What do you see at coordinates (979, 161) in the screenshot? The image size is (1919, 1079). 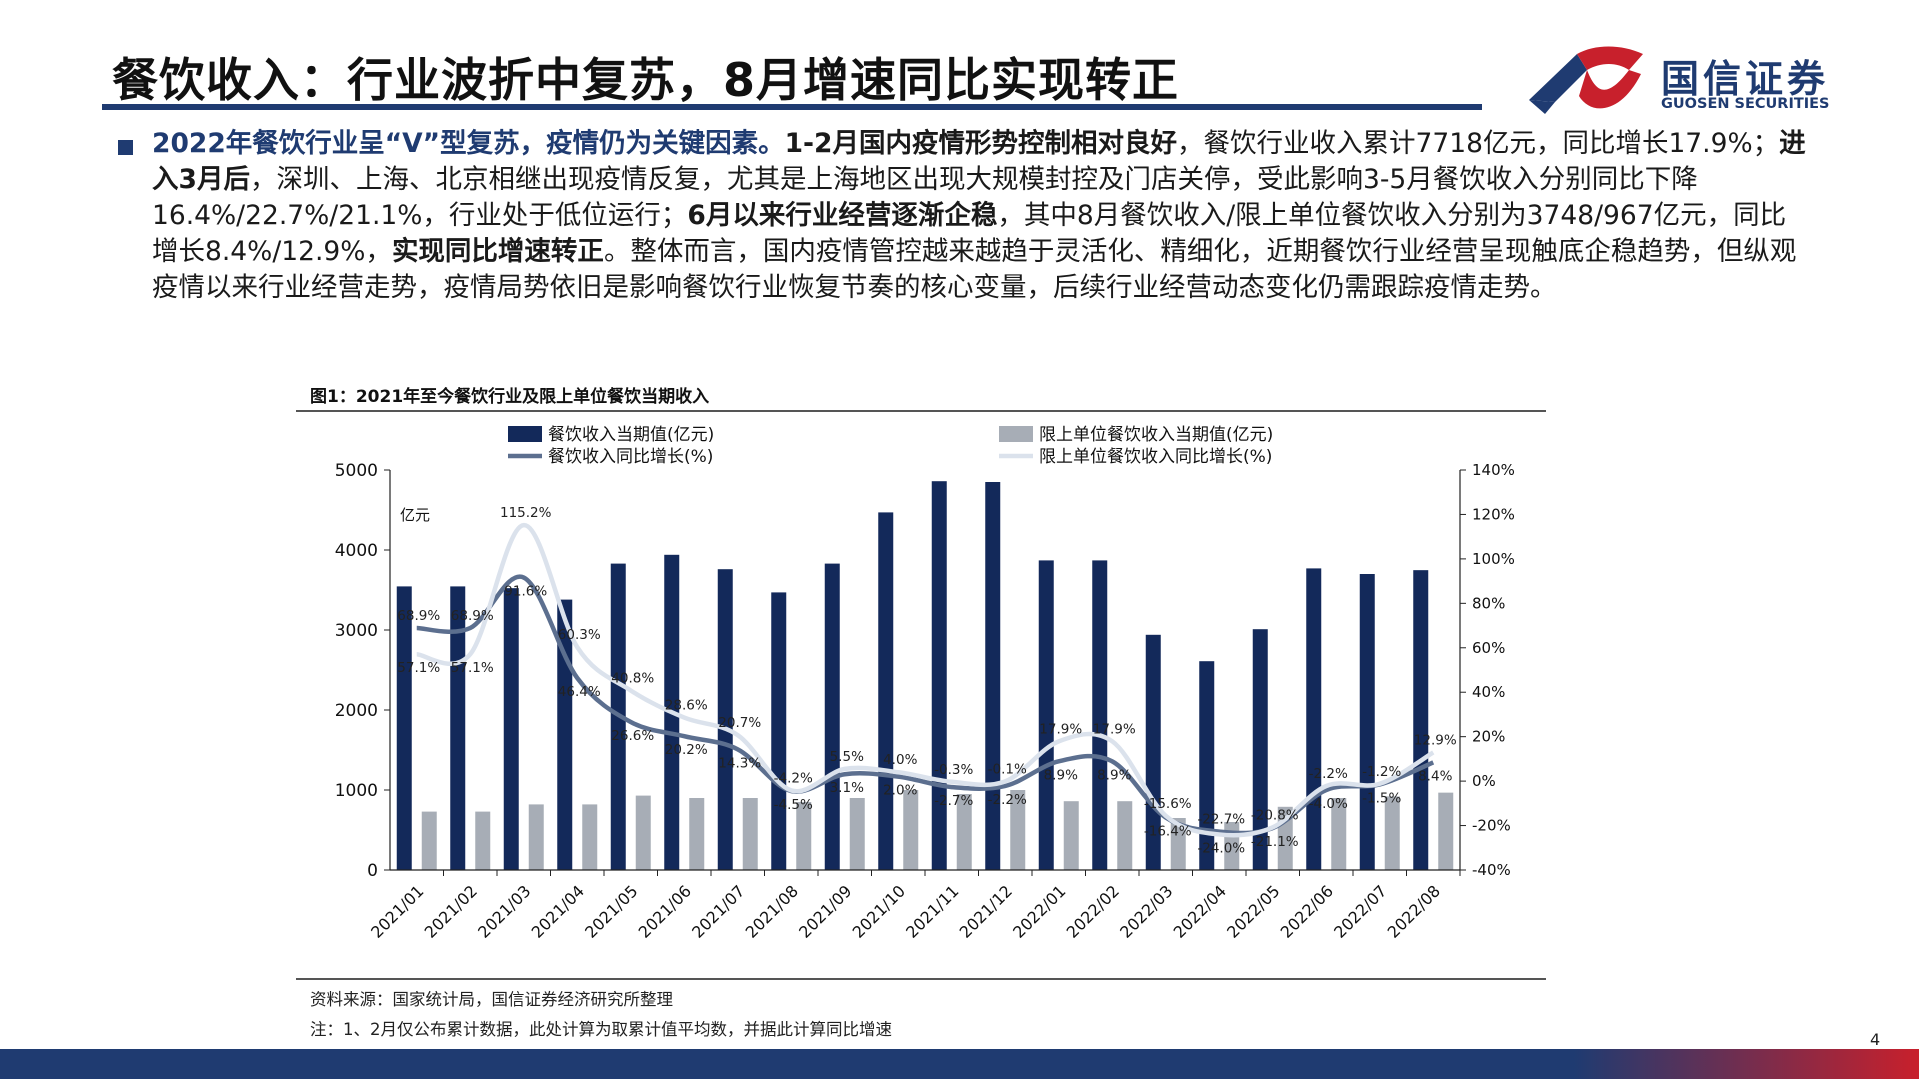 I see `para-bold-2: 进入3月后` at bounding box center [979, 161].